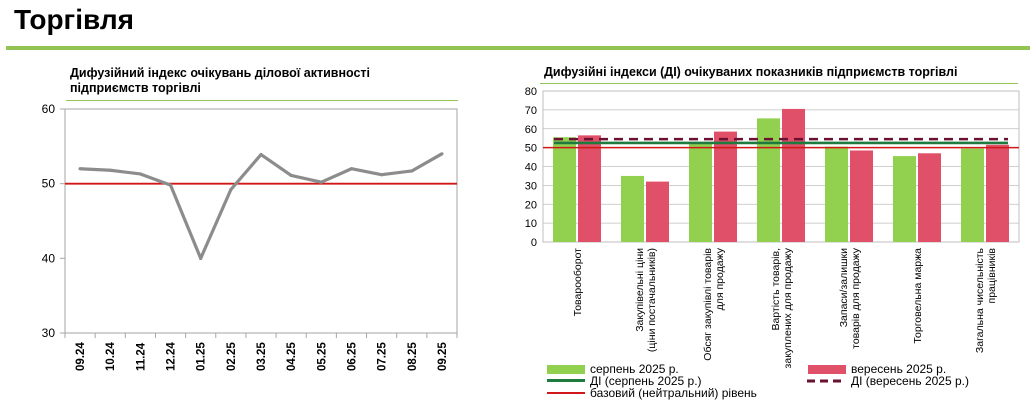  What do you see at coordinates (646, 381) in the screenshot?
I see `legend-label-di-august: ДІ (серпень 2025 р.)` at bounding box center [646, 381].